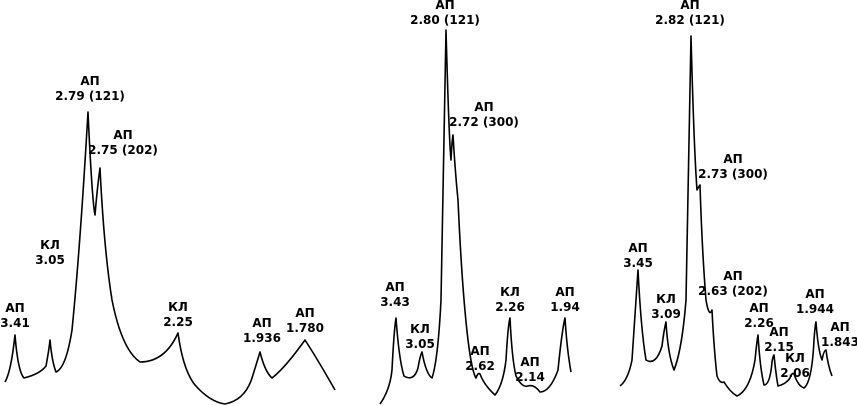 Image resolution: width=857 pixels, height=406 pixels. What do you see at coordinates (565, 307) in the screenshot?
I see `peak-d-spacing: 1.94` at bounding box center [565, 307].